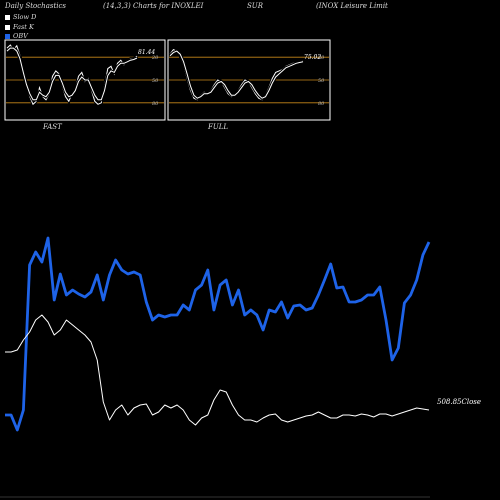 This screenshot has width=500, height=500. I want to click on legend-swatch-fast-k, so click(7, 27).